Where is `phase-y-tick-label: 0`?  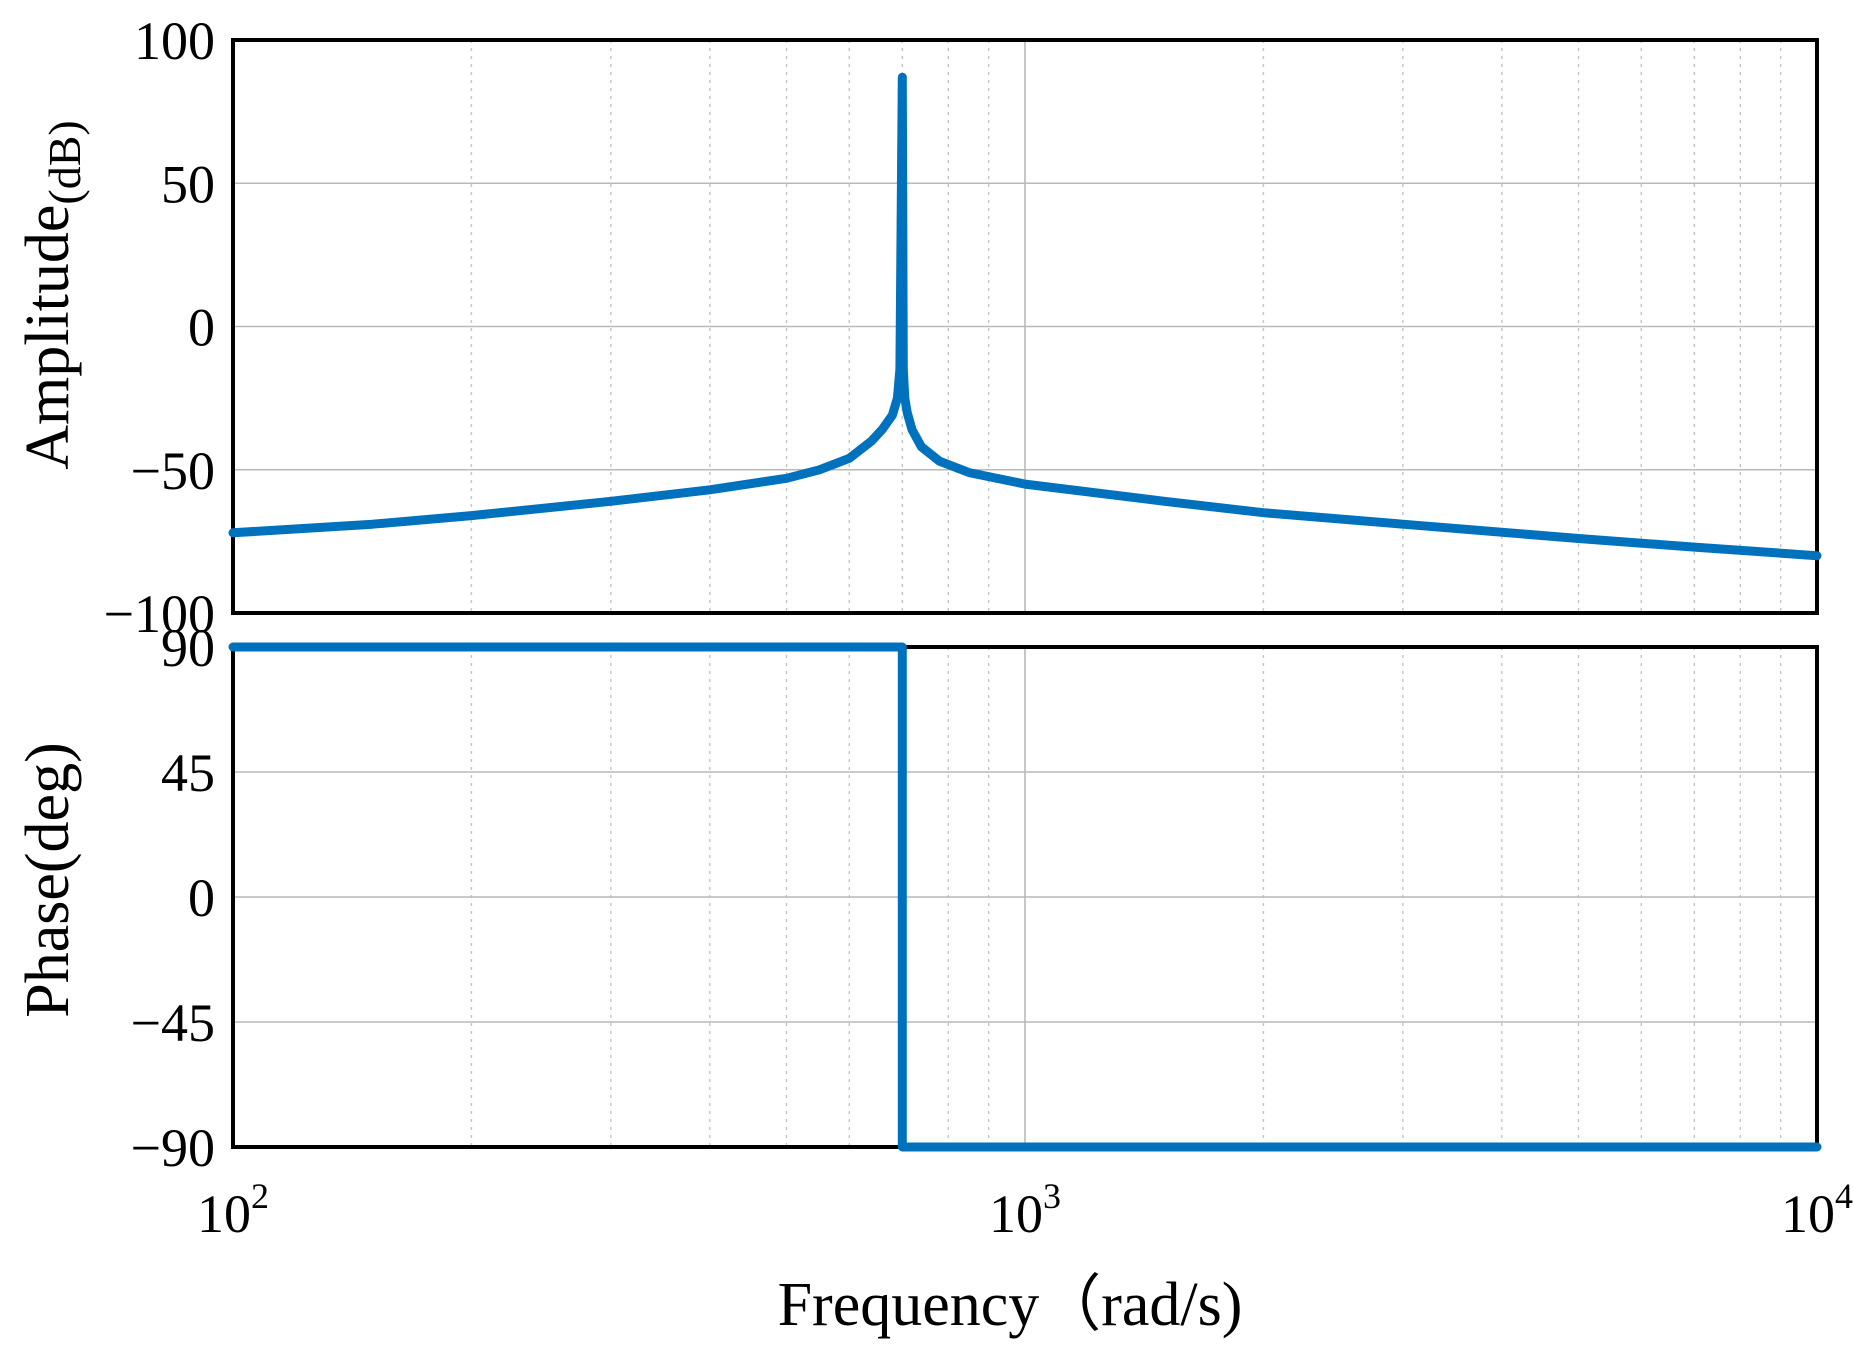
phase-y-tick-label: 0 is located at coordinates (201, 898).